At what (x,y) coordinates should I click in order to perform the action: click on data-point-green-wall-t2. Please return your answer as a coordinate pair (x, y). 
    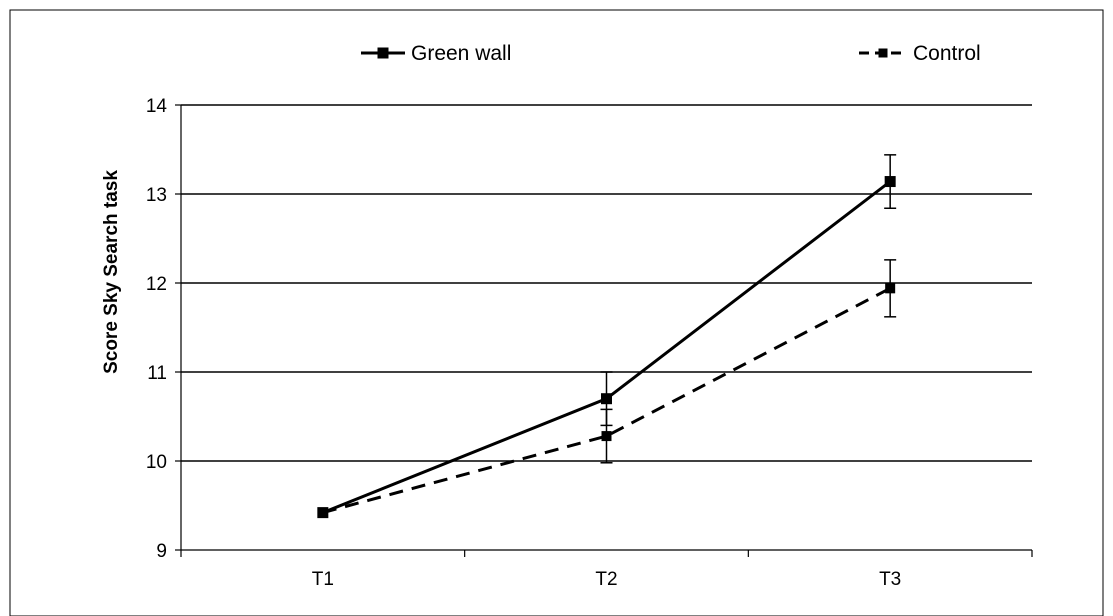
    Looking at the image, I should click on (606, 399).